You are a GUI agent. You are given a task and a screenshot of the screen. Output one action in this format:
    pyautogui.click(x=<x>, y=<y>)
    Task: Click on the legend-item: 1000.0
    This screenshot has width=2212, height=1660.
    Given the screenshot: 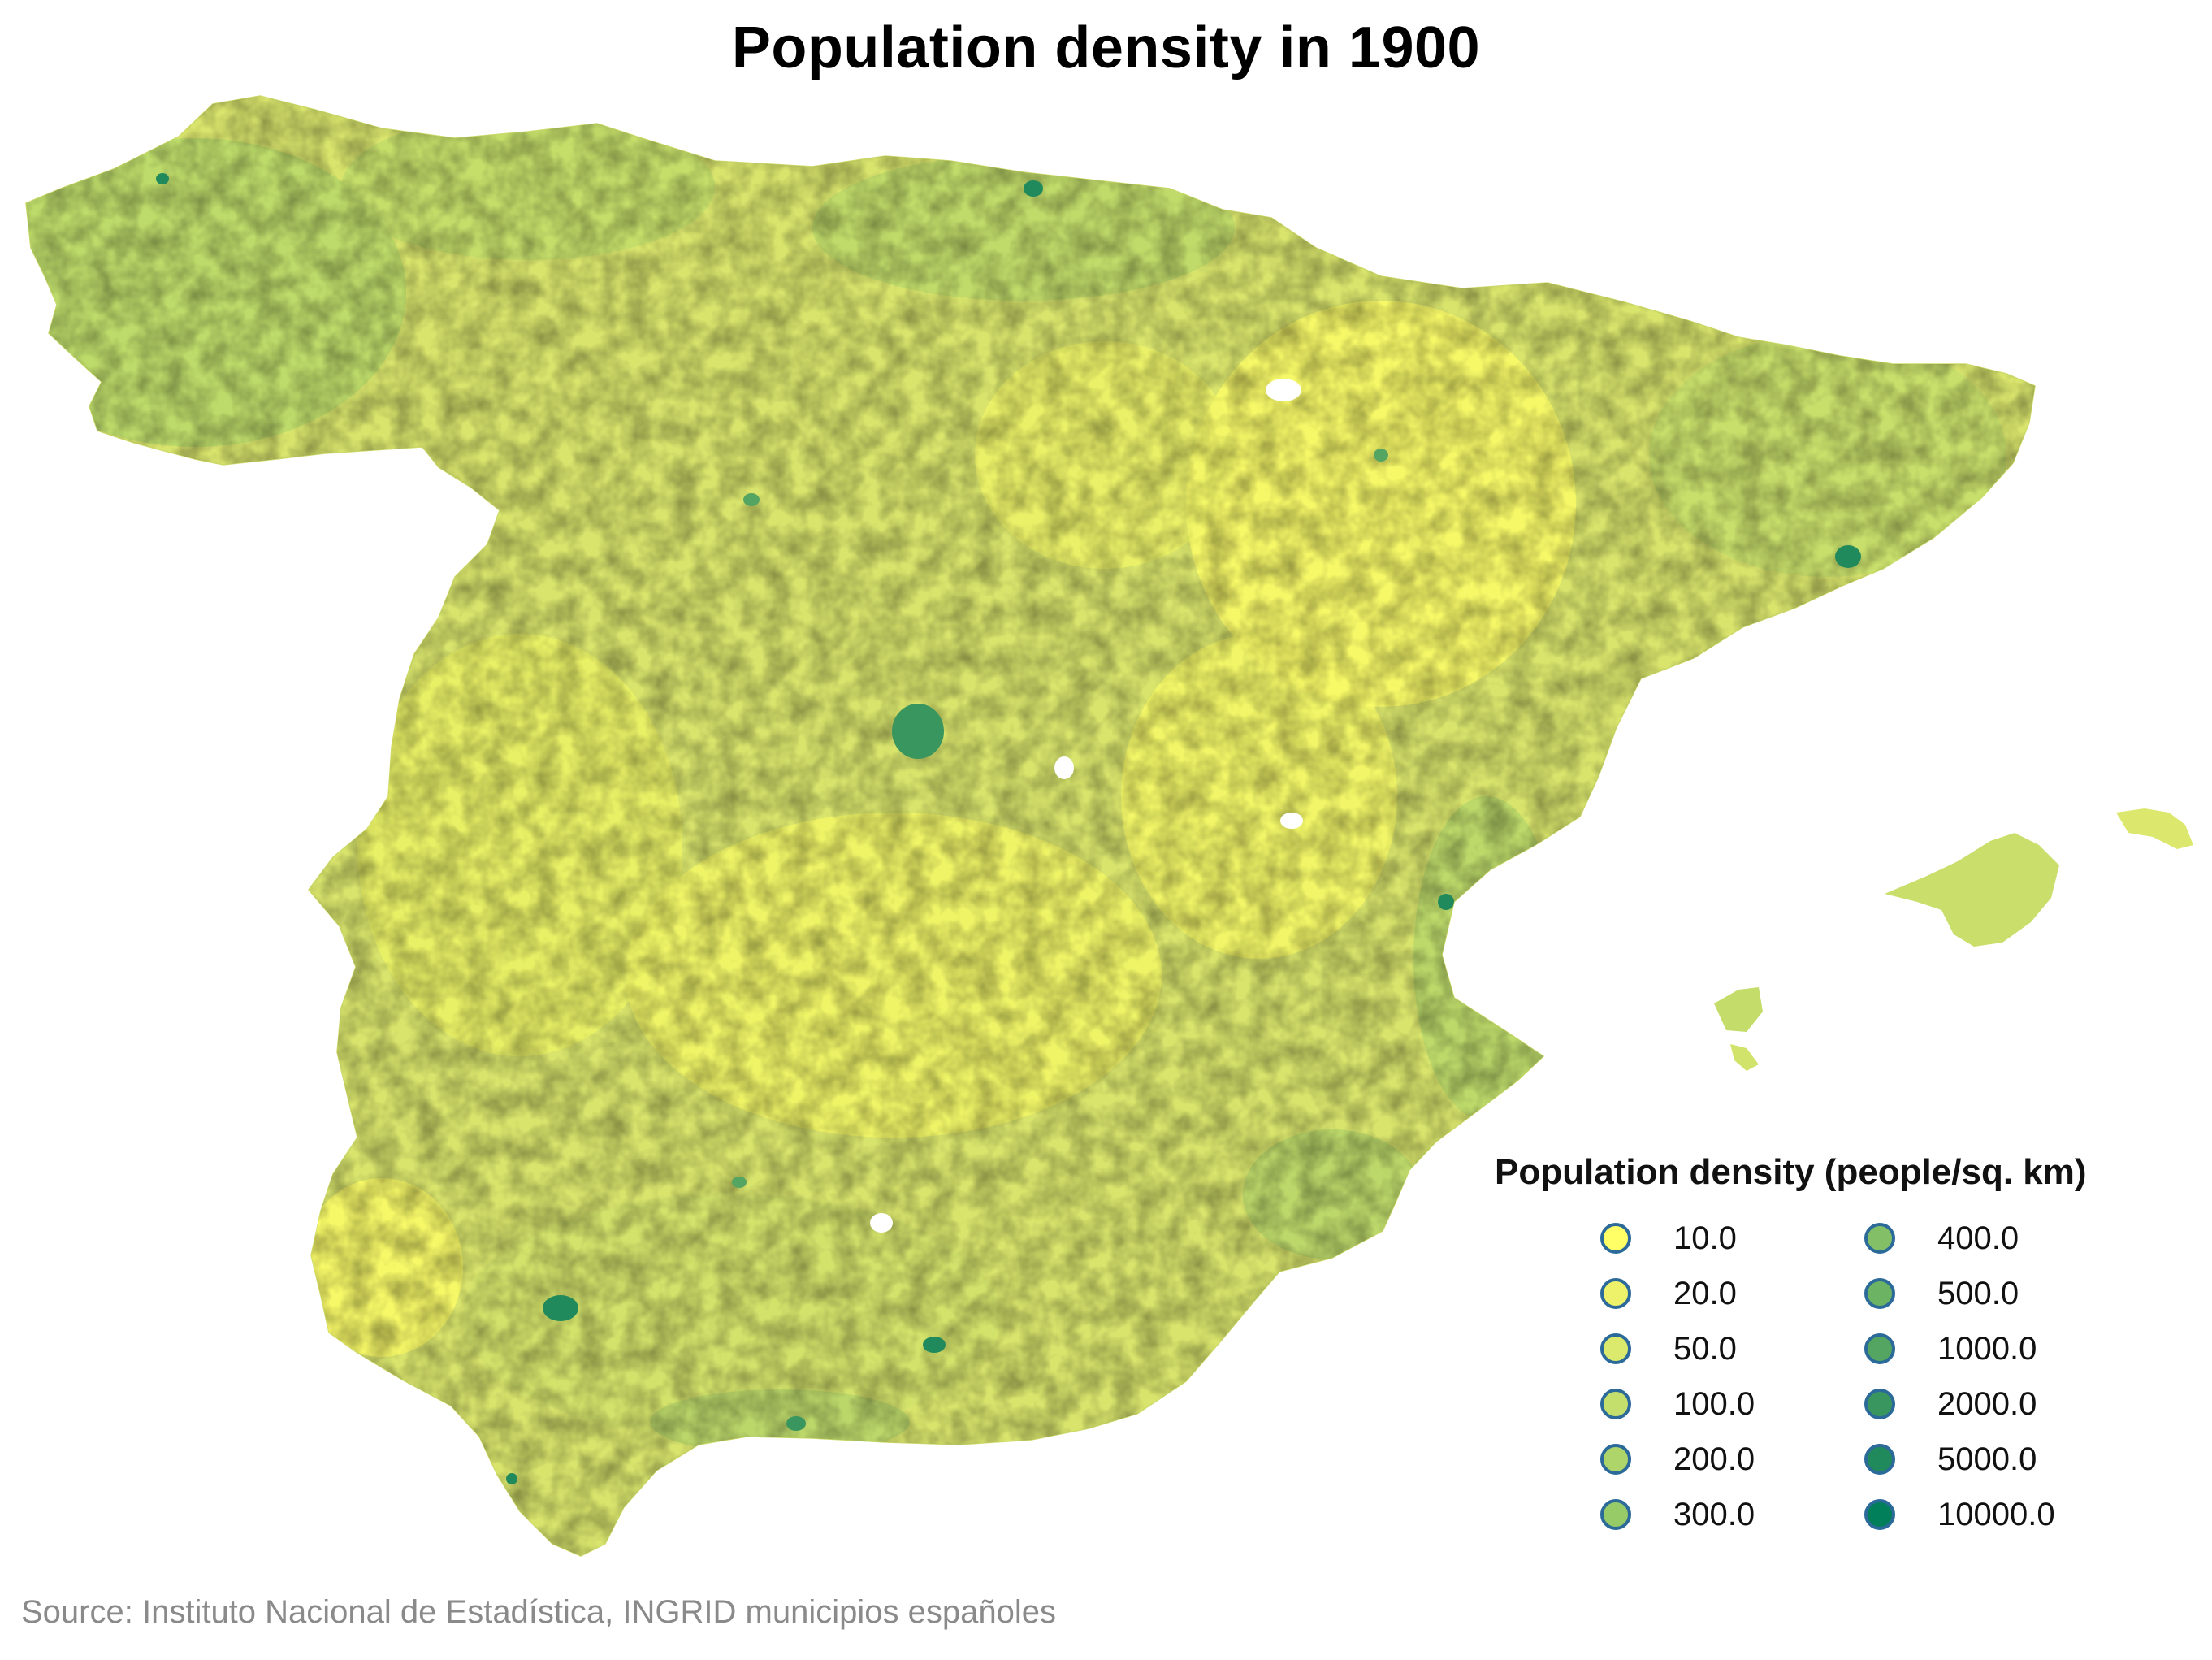 What is the action you would take?
    pyautogui.click(x=1959, y=1348)
    